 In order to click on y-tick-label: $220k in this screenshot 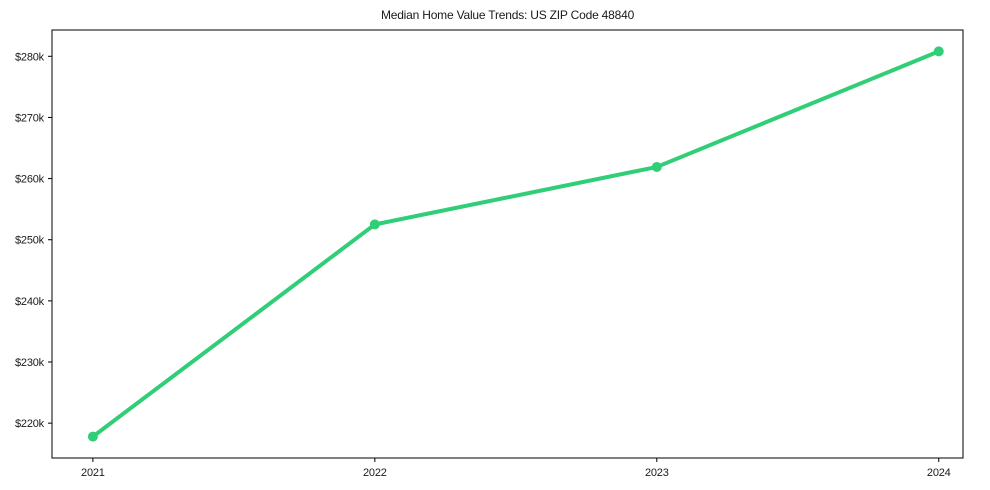, I will do `click(30, 424)`.